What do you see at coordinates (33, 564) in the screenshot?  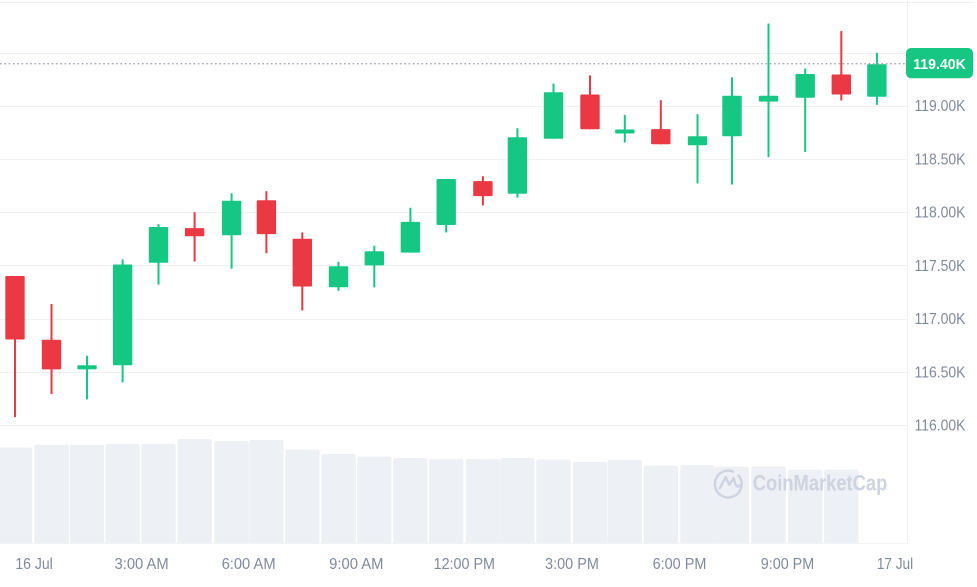 I see `svg-text: 16 Jul` at bounding box center [33, 564].